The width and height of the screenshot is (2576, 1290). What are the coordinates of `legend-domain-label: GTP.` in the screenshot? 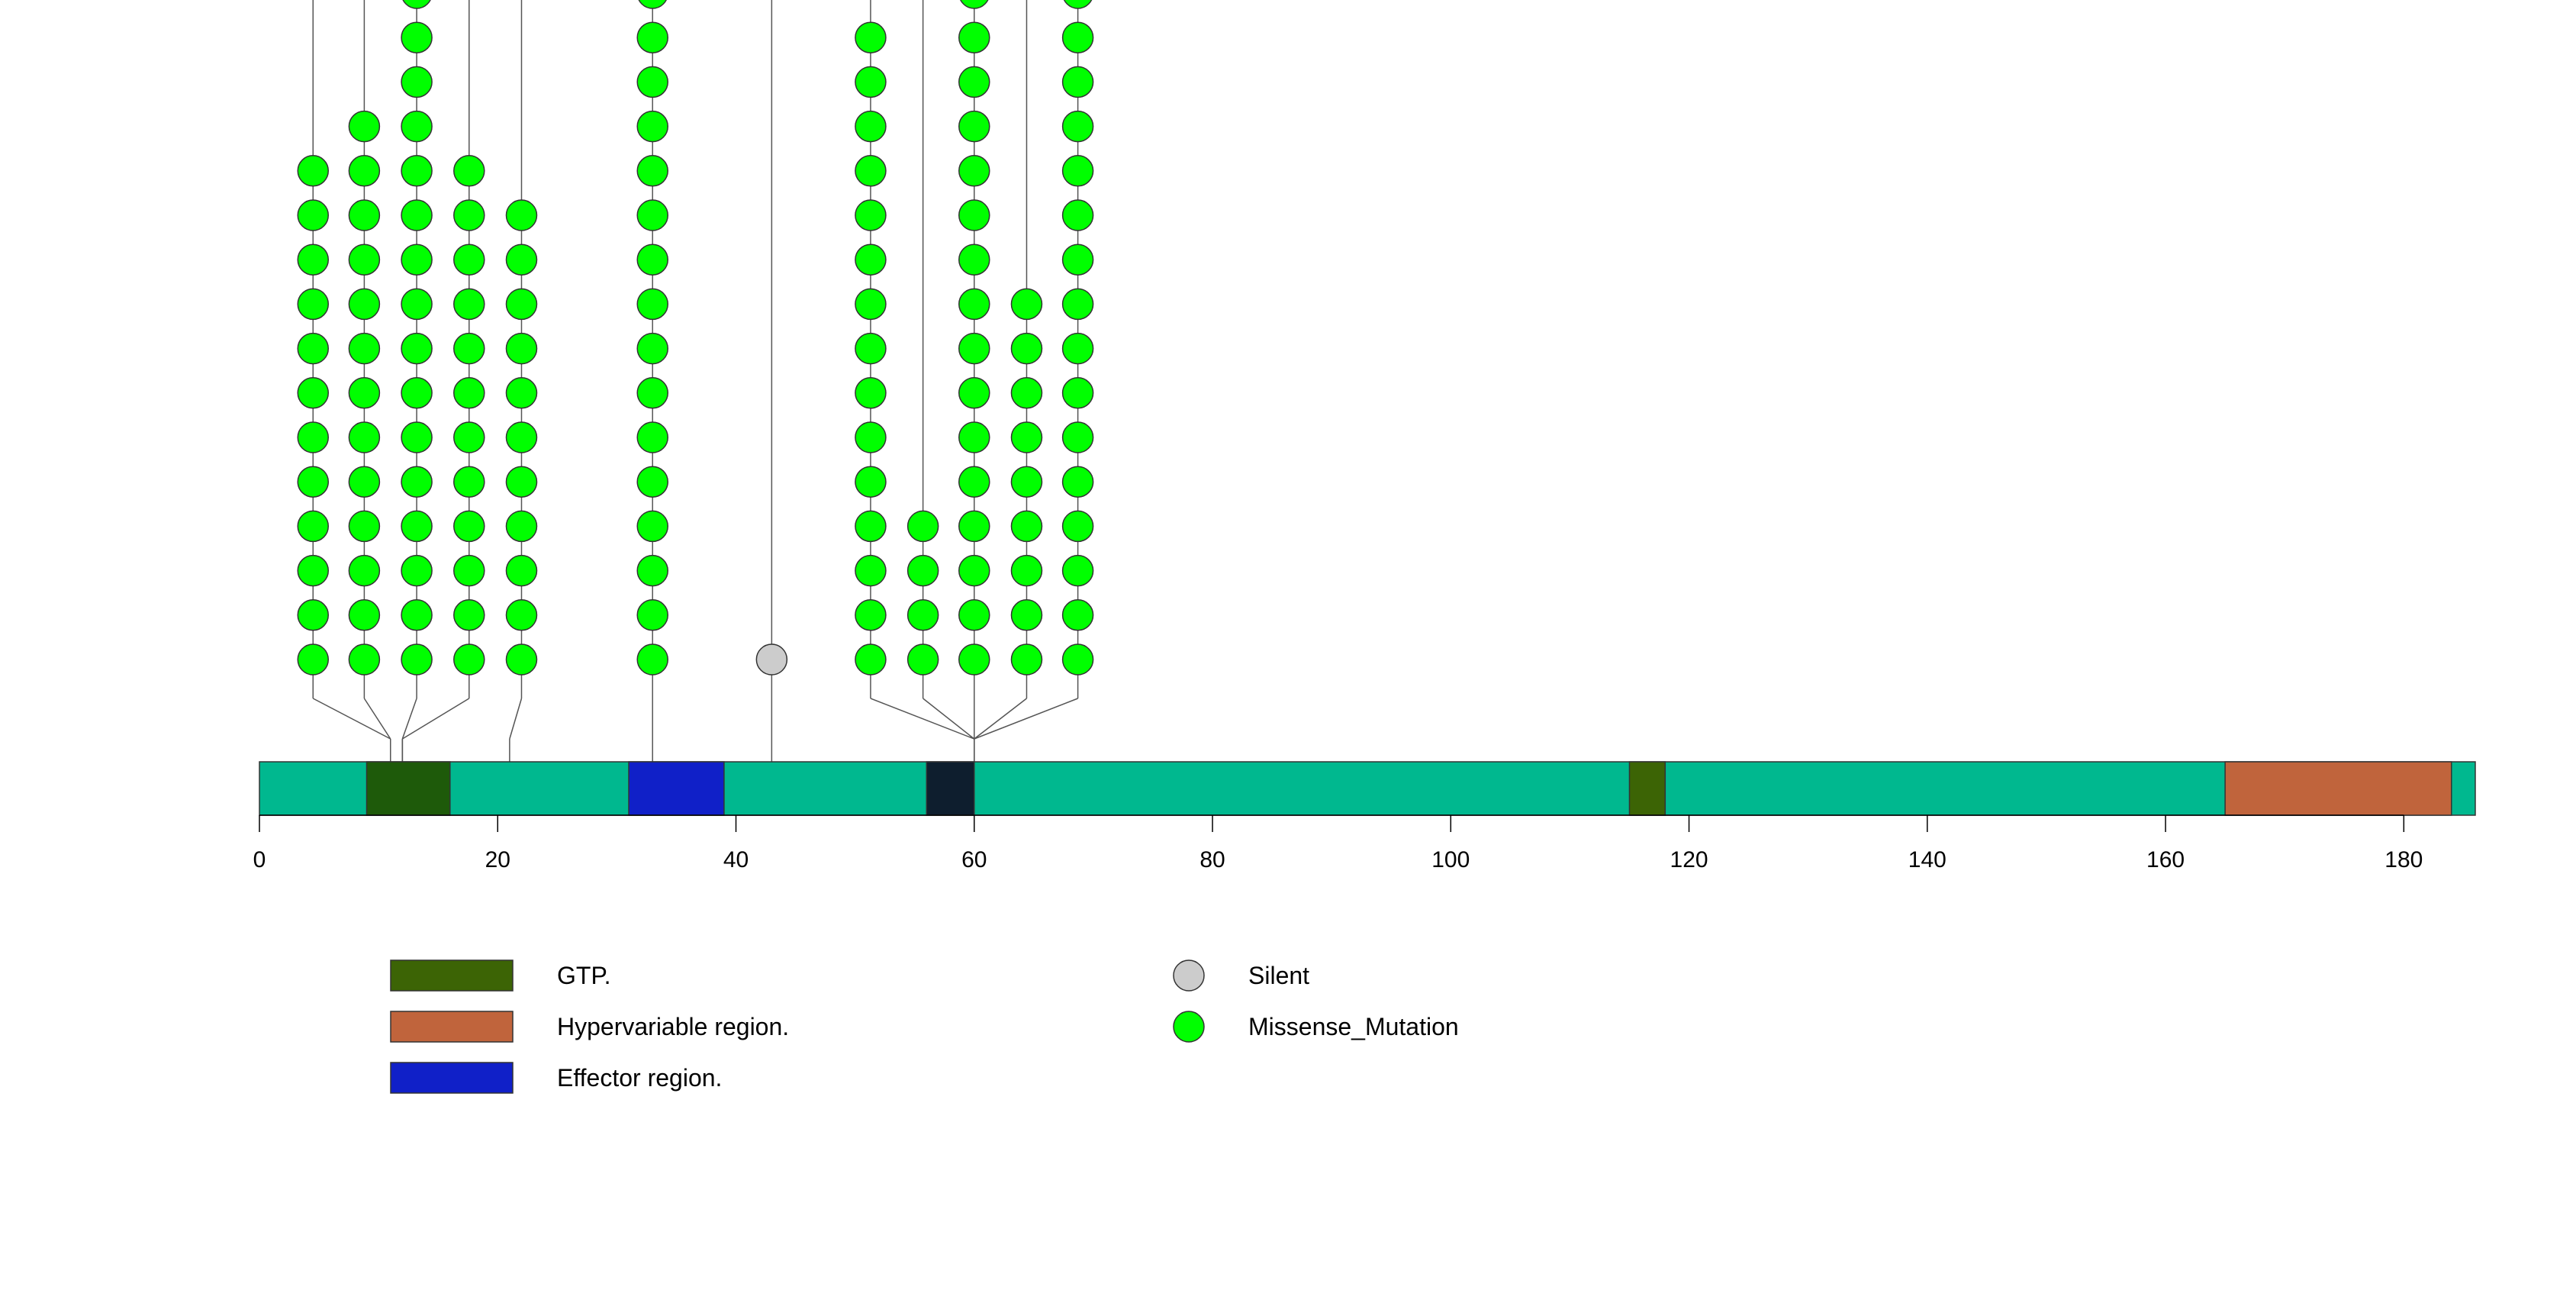 It's located at (584, 976).